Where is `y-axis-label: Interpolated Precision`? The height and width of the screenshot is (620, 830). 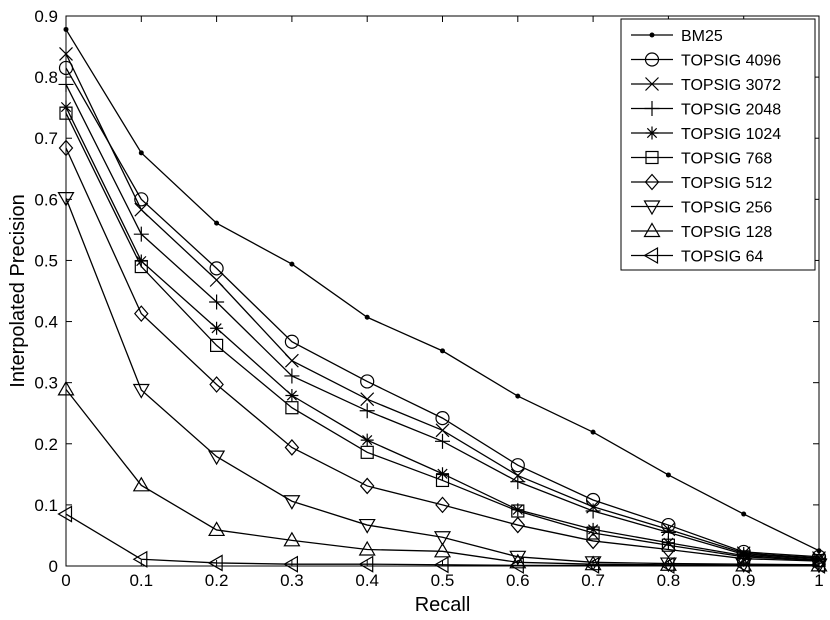 y-axis-label: Interpolated Precision is located at coordinates (18, 290).